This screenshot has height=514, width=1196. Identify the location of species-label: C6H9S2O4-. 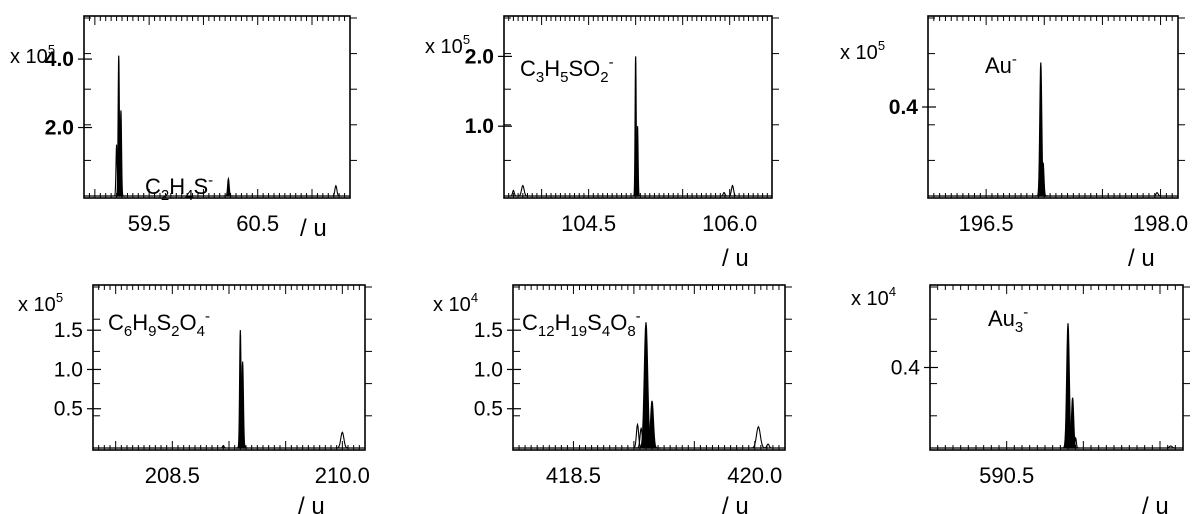
(159, 324).